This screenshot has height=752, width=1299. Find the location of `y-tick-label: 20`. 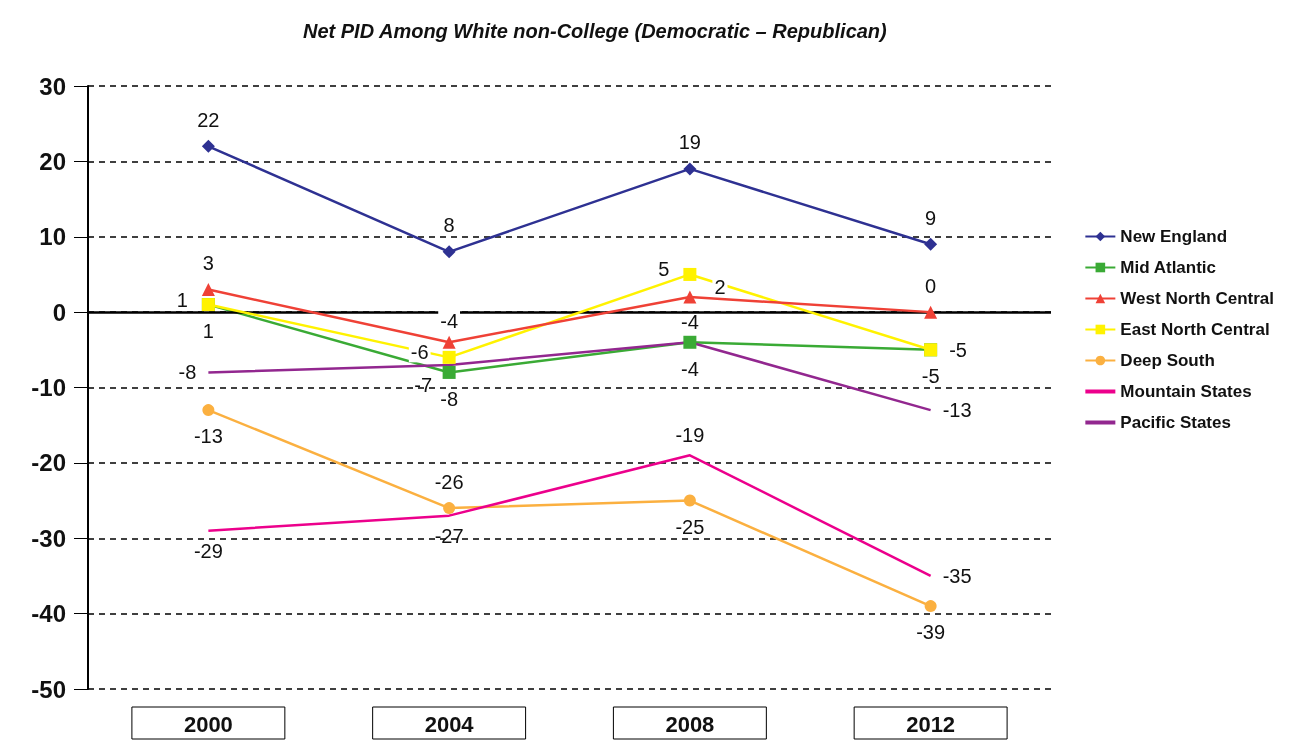

y-tick-label: 20 is located at coordinates (52, 161).